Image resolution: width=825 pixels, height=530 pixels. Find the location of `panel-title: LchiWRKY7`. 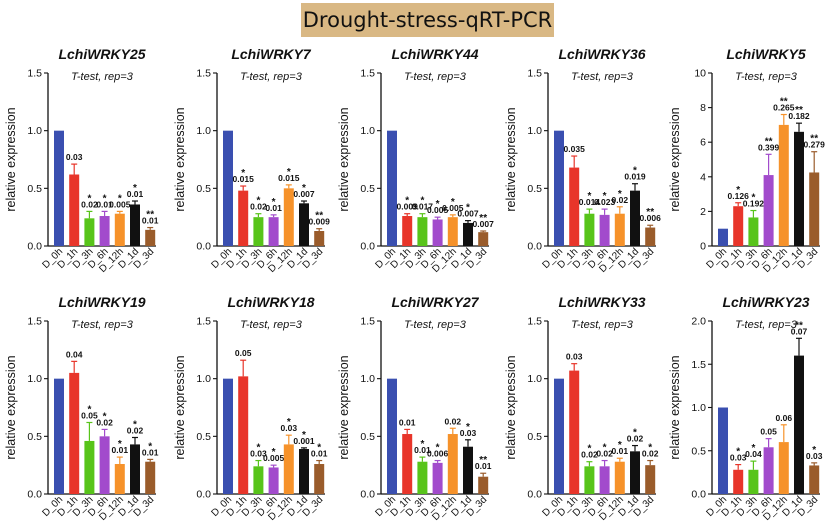

panel-title: LchiWRKY7 is located at coordinates (271, 54).